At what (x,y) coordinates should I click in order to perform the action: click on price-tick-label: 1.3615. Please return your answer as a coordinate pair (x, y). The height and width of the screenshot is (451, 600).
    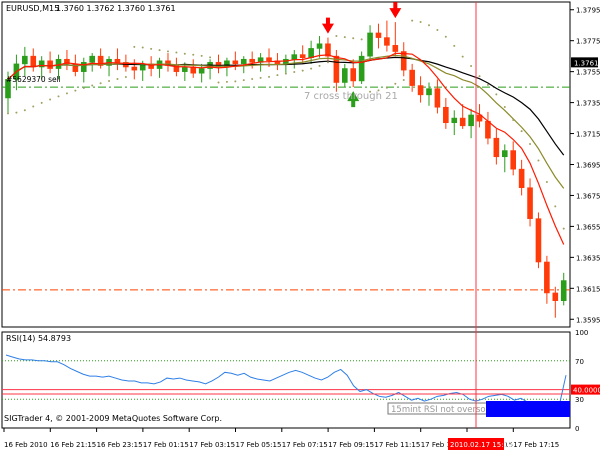
    Looking at the image, I should click on (588, 289).